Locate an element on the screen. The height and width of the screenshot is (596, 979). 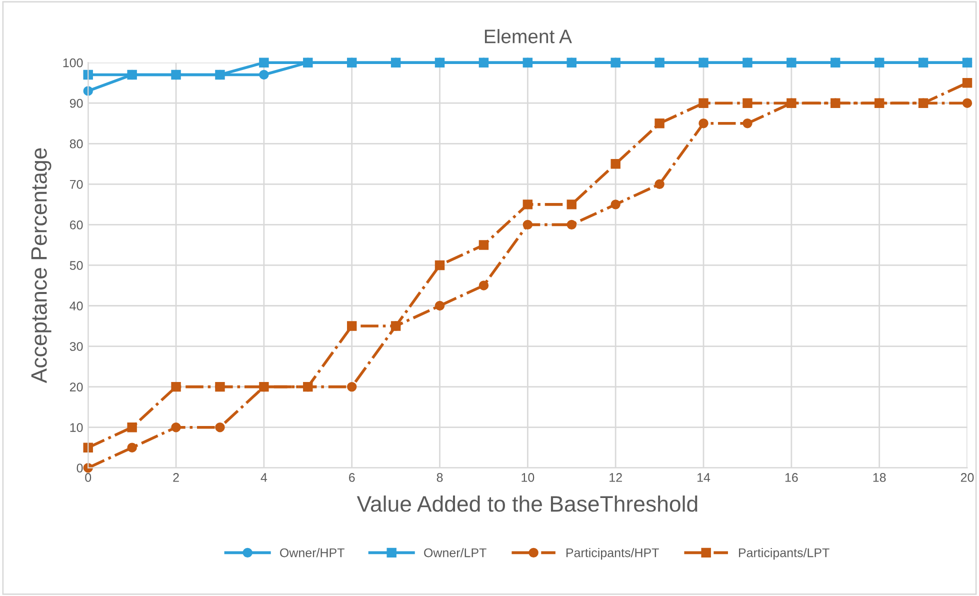
x-tick-label: 12 is located at coordinates (616, 477).